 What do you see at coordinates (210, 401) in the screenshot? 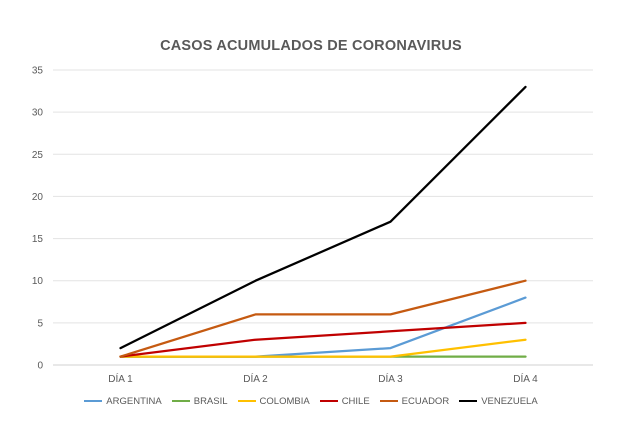
I see `legend-label: BRASIL` at bounding box center [210, 401].